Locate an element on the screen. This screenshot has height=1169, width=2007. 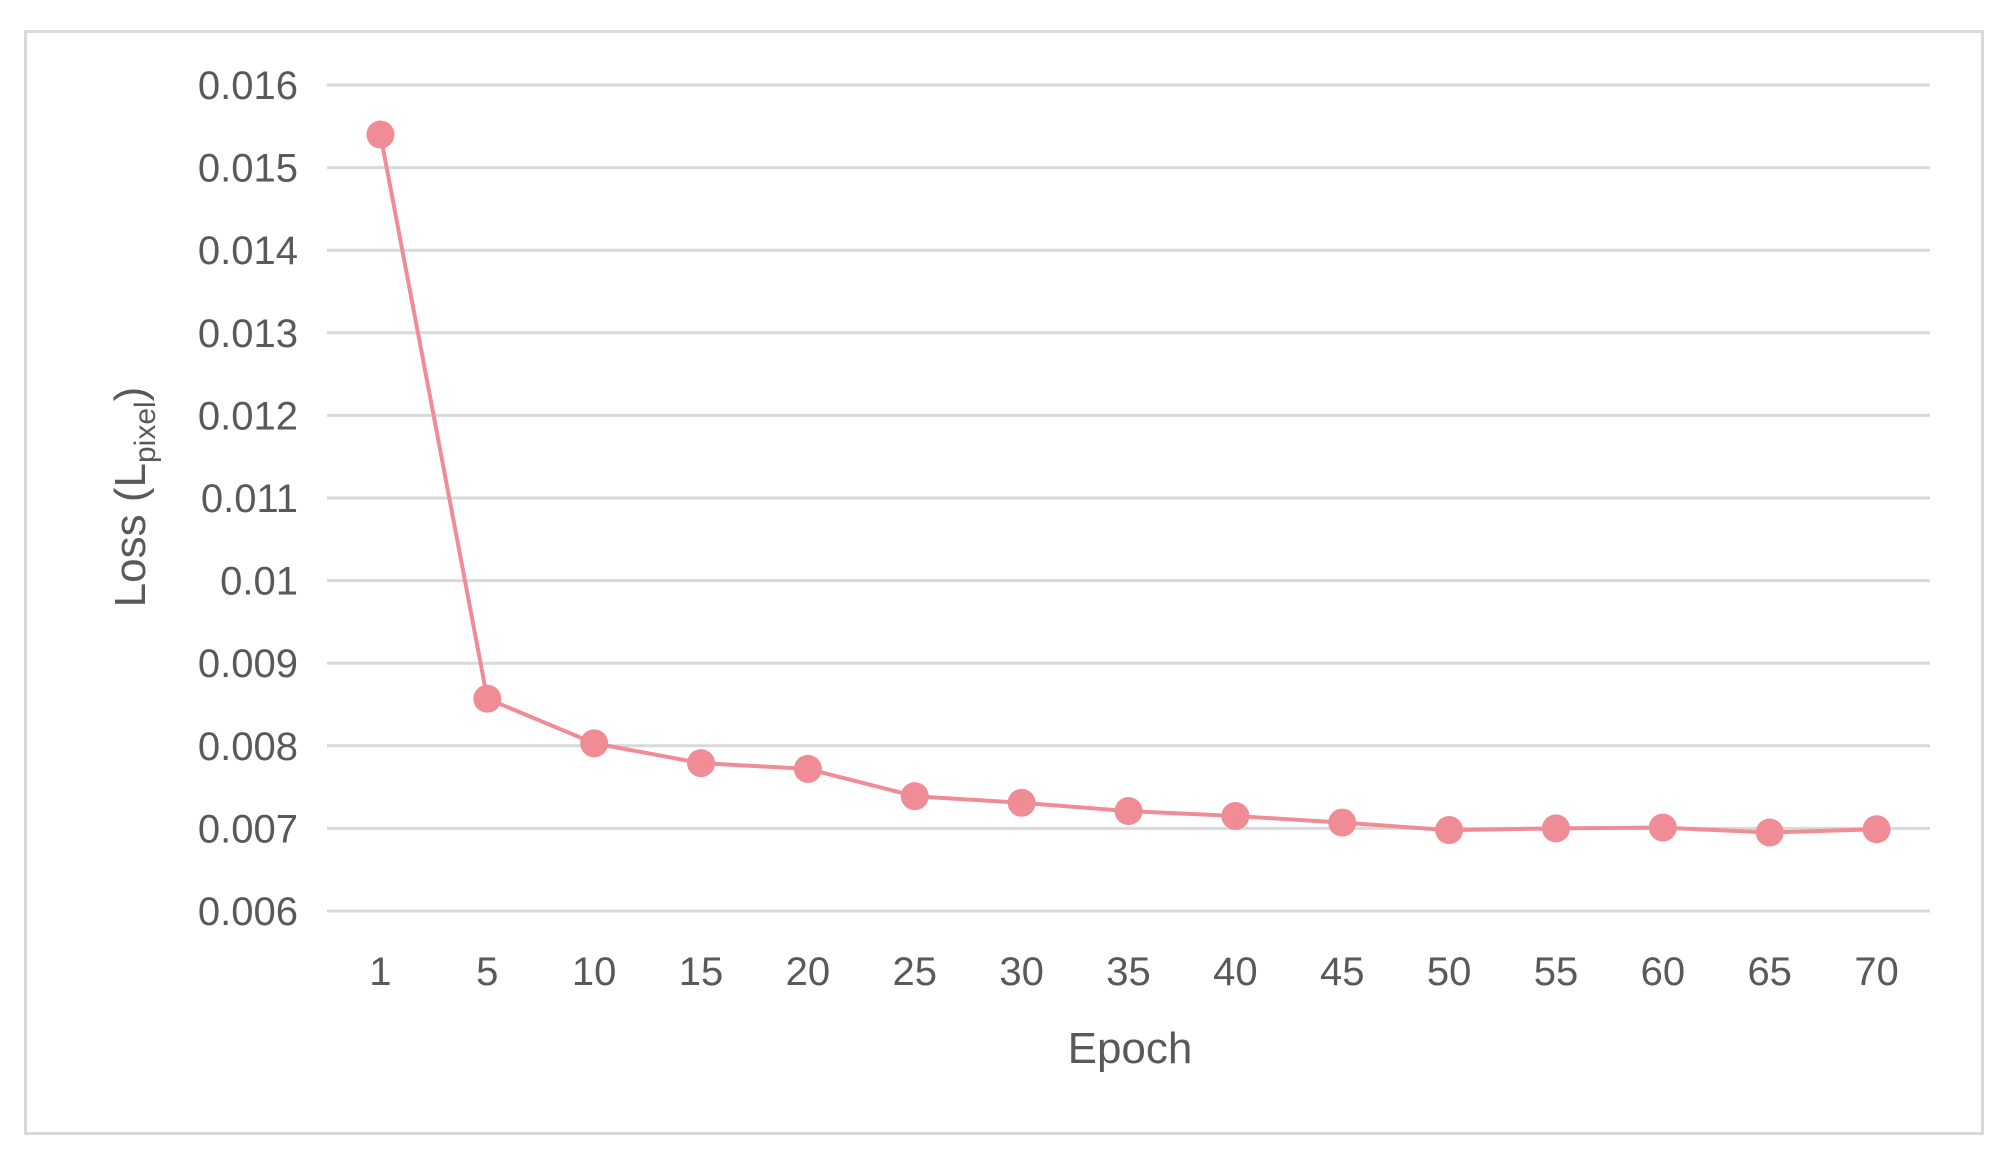
x-tick-label-10: 50 is located at coordinates (1449, 972).